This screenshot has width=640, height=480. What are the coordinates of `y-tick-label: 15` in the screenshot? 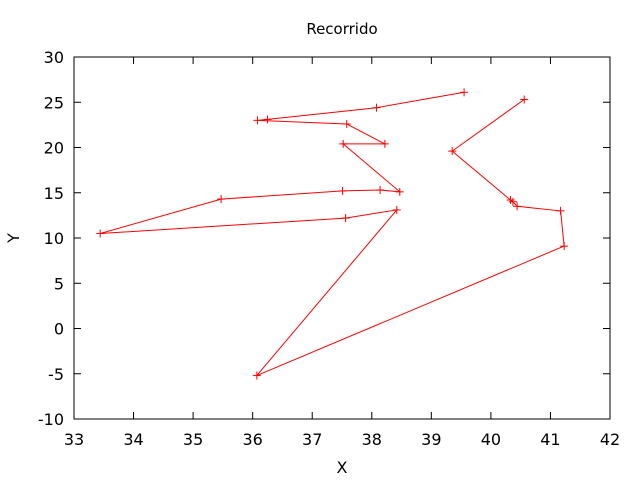 It's located at (54, 193).